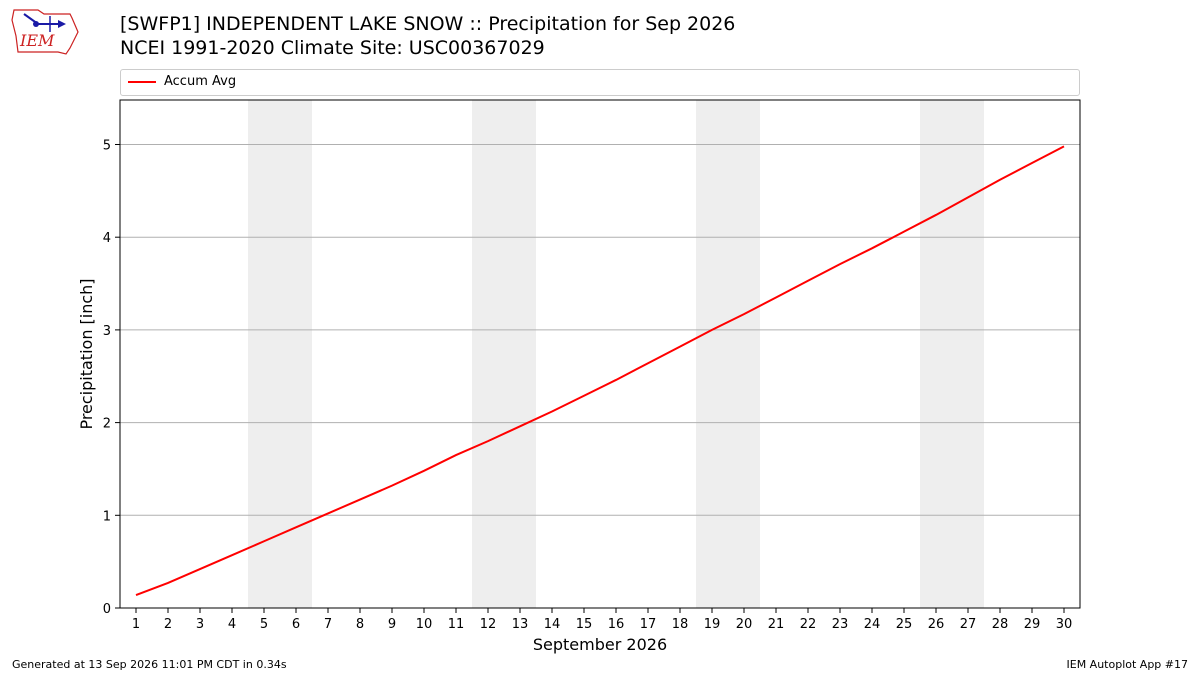 The width and height of the screenshot is (1200, 675). I want to click on x-tick-label-30: 30, so click(1064, 624).